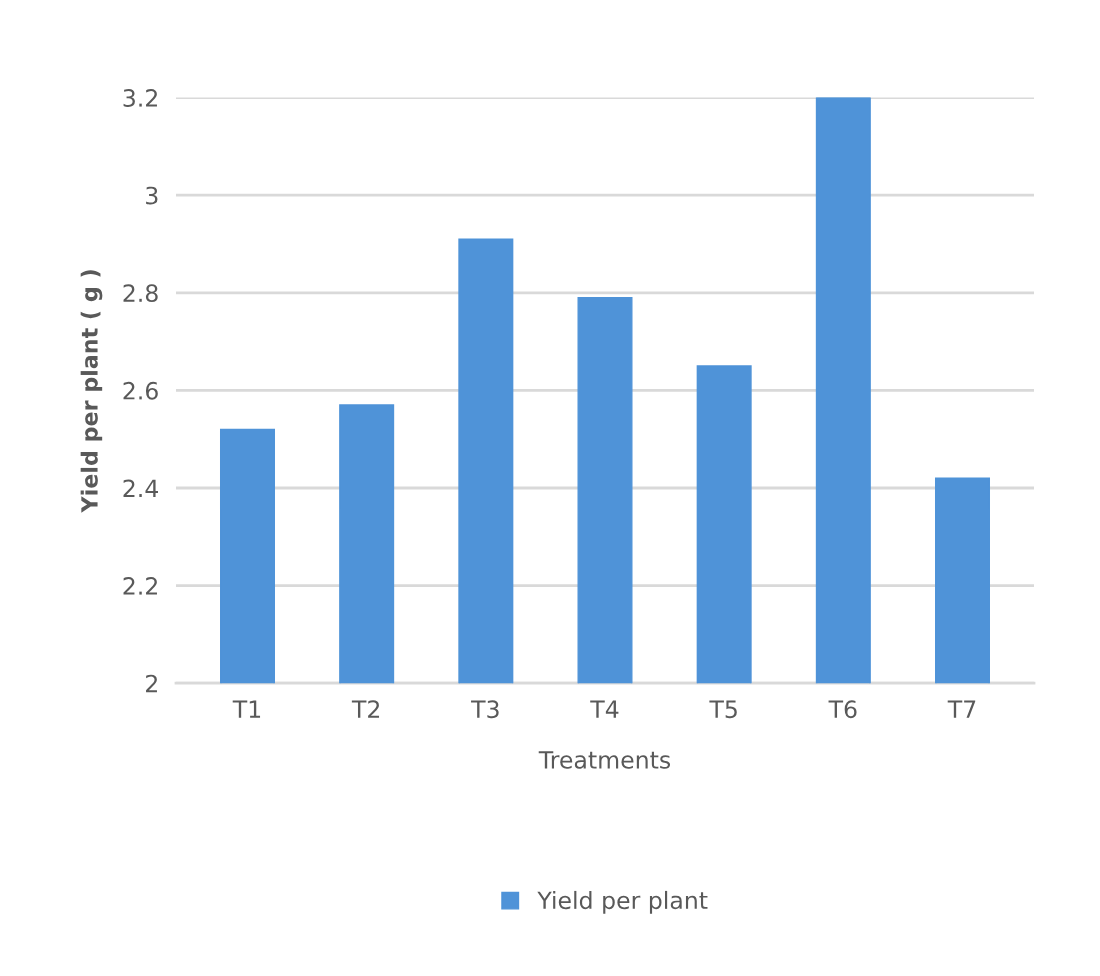 This screenshot has height=976, width=1100. I want to click on x-tick-label: T6, so click(842, 709).